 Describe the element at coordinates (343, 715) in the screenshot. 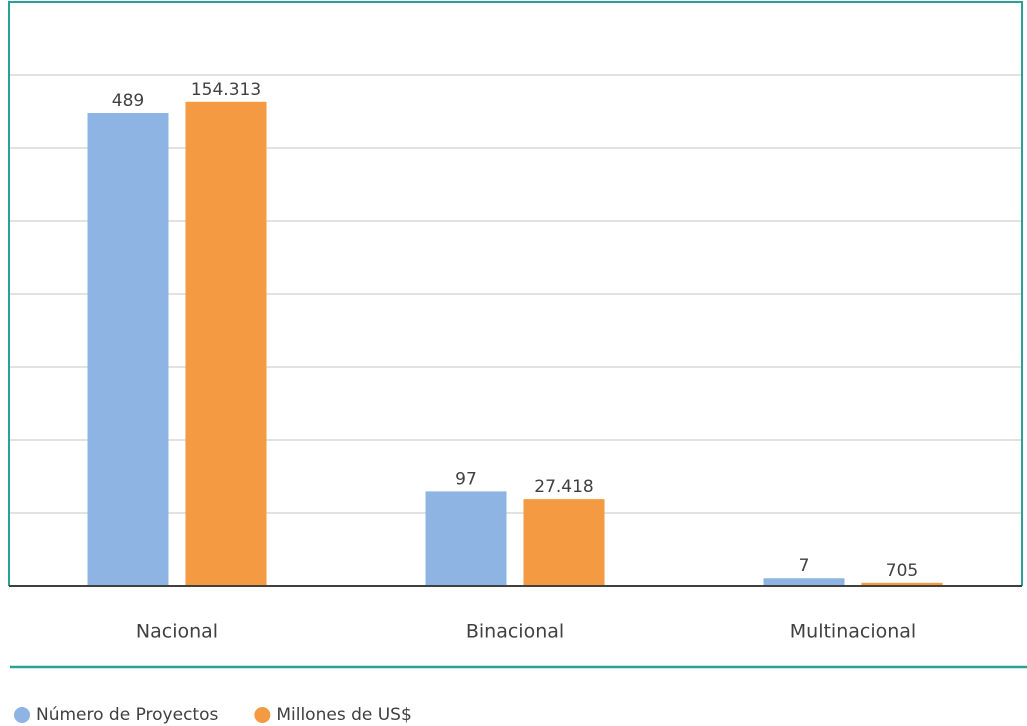

I see `legend-label: Millones de US$` at that location.